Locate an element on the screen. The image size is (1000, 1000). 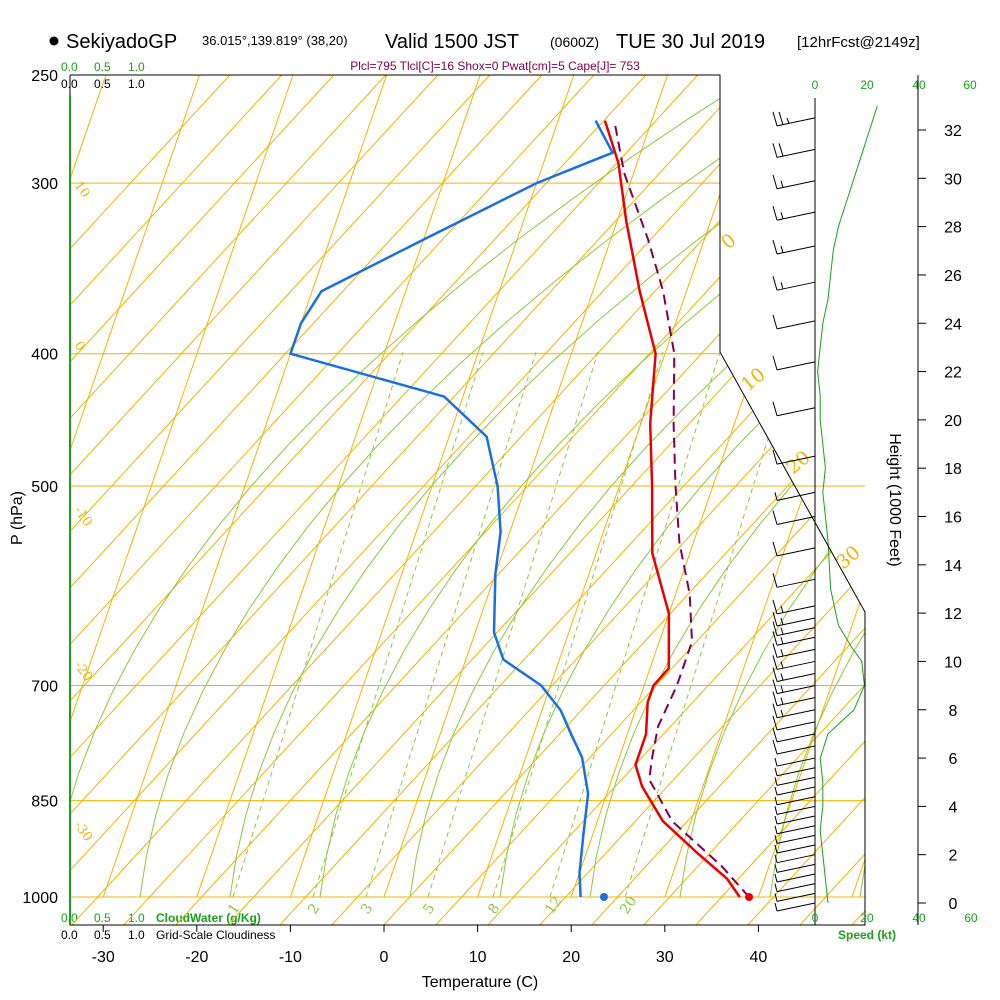
temp-tick-label: 0 is located at coordinates (384, 957).